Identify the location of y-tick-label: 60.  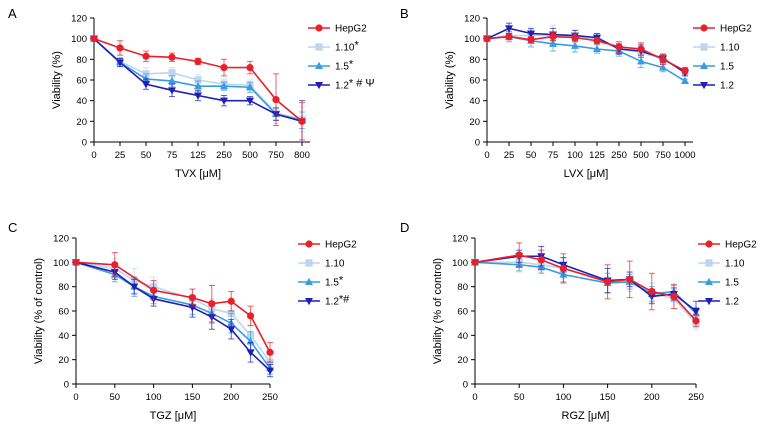
(63, 312).